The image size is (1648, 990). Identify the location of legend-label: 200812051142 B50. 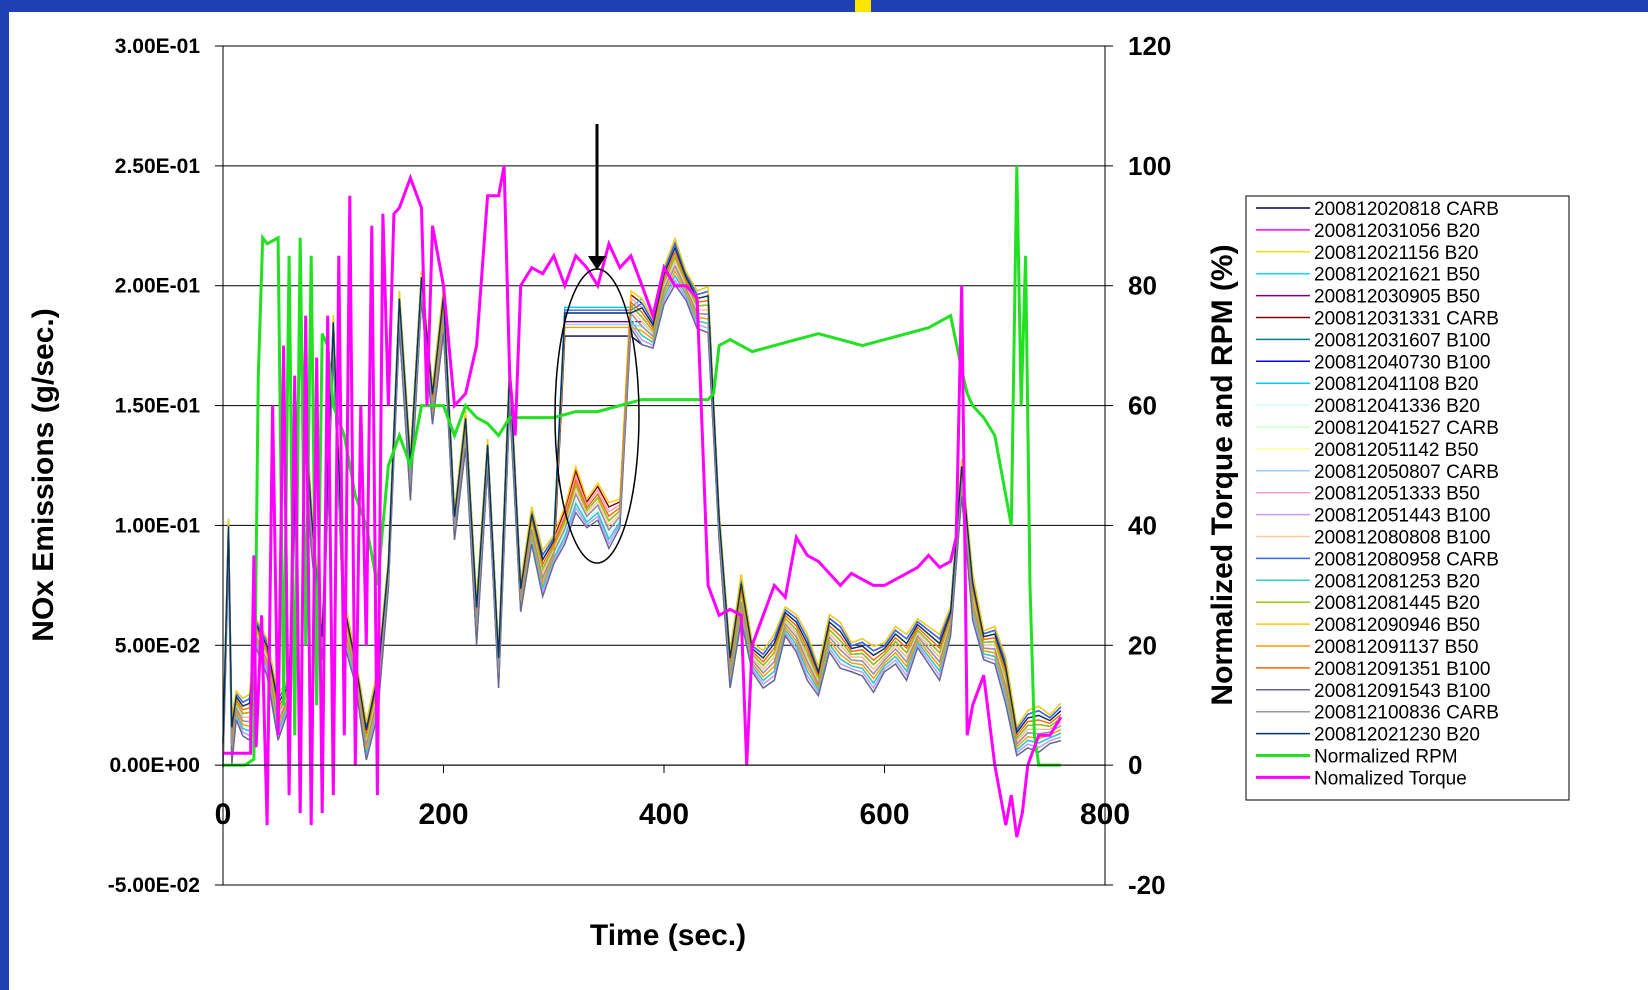
(1396, 450).